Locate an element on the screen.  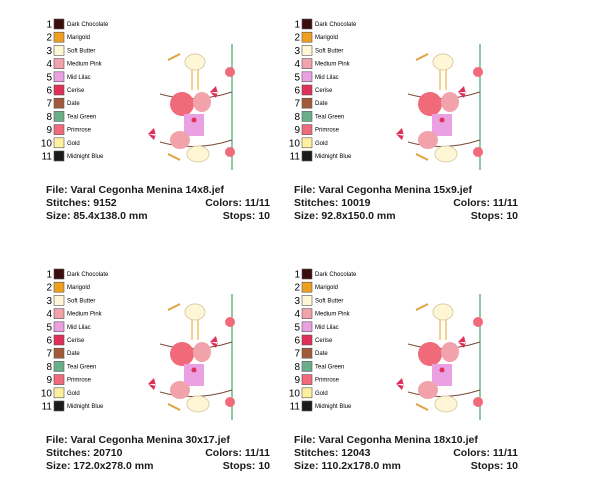
thread-name: Midnight Blue is located at coordinates (333, 157).